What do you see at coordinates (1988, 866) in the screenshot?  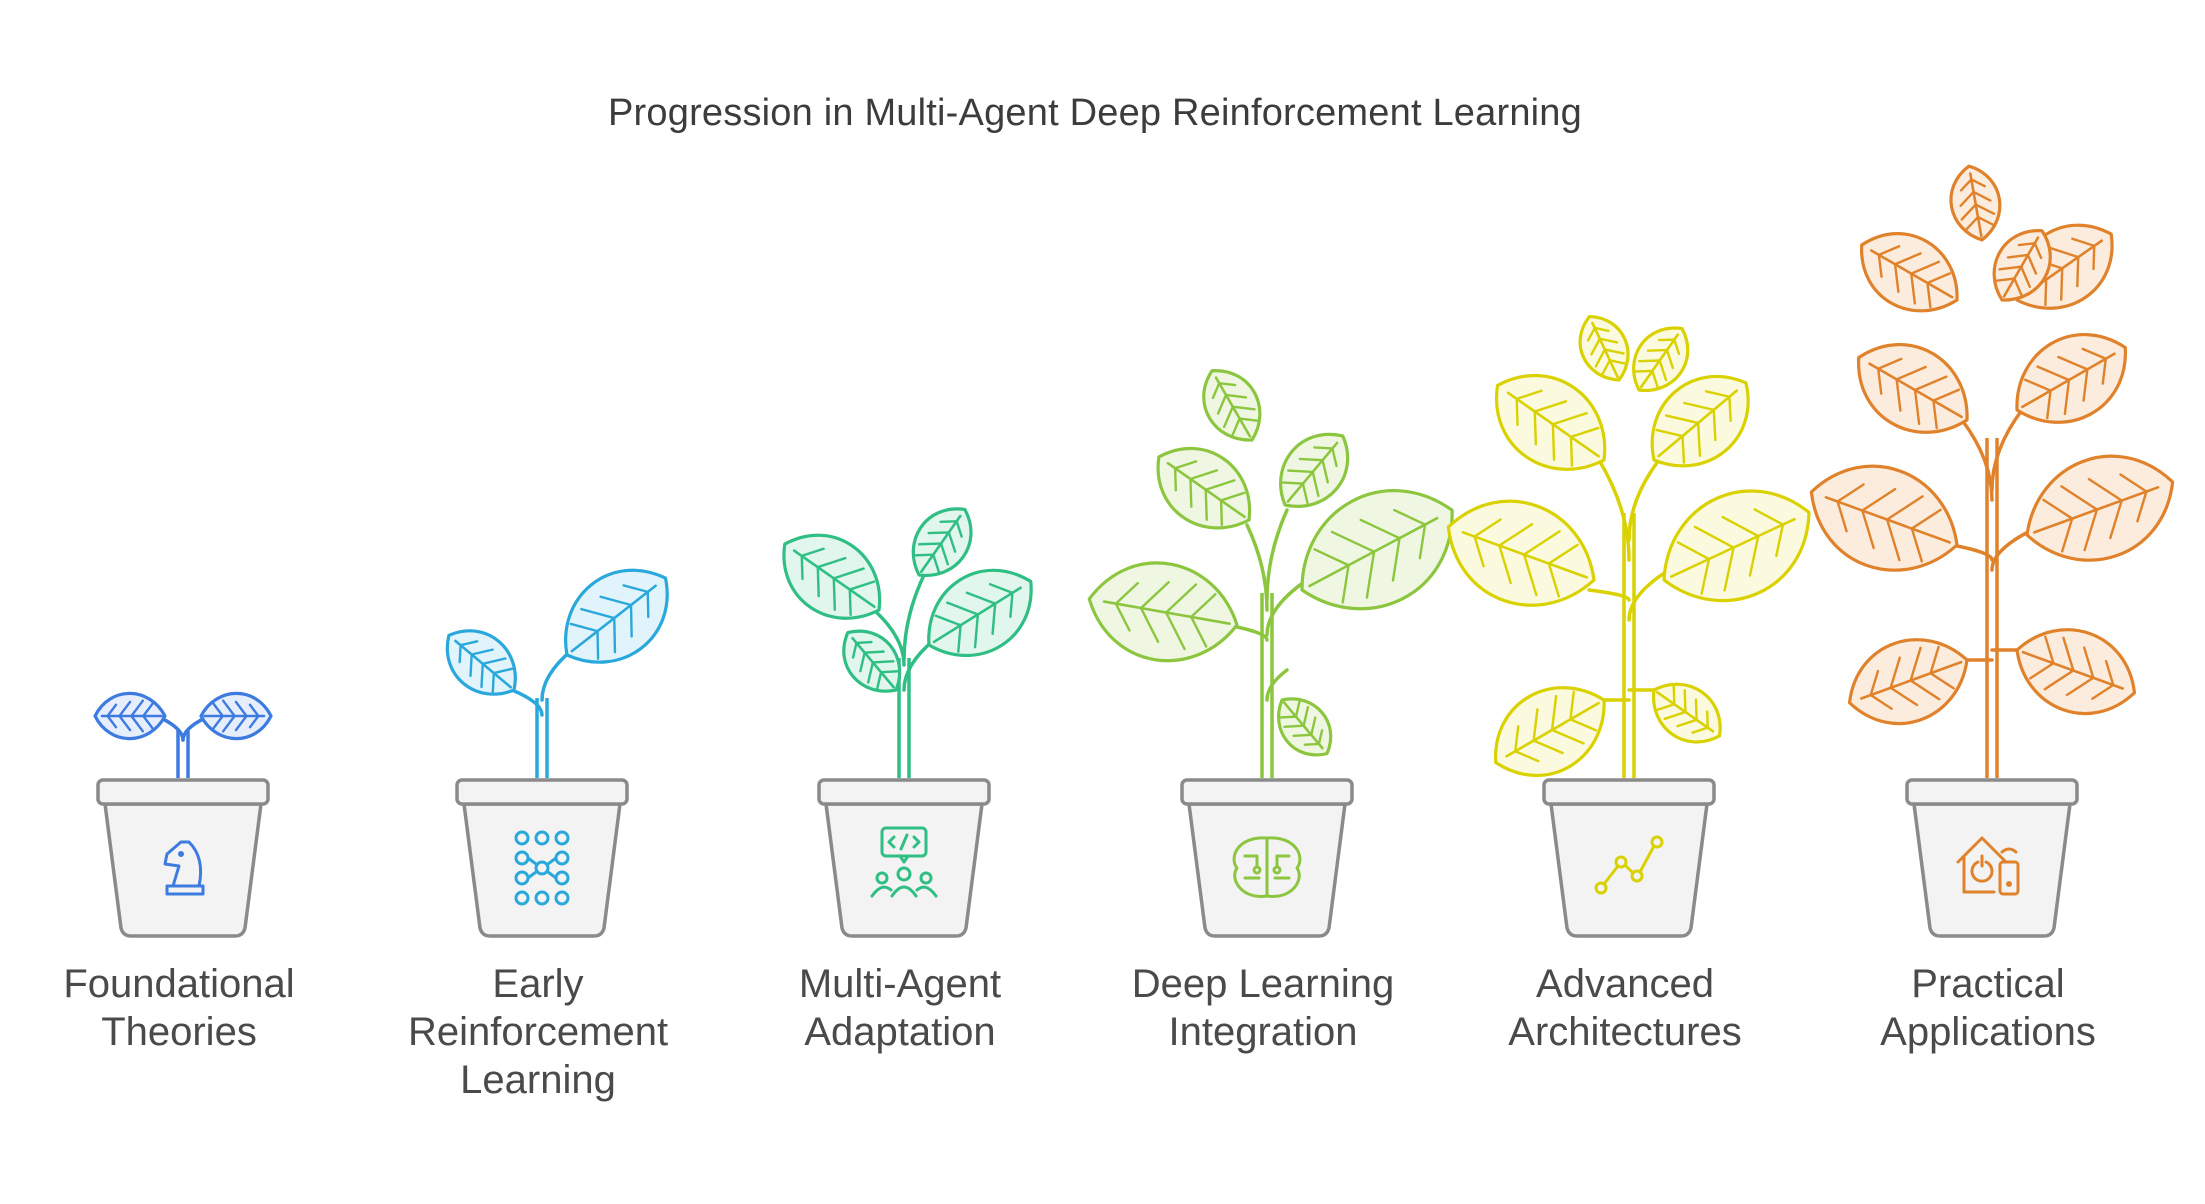 I see `smart-home-icon` at bounding box center [1988, 866].